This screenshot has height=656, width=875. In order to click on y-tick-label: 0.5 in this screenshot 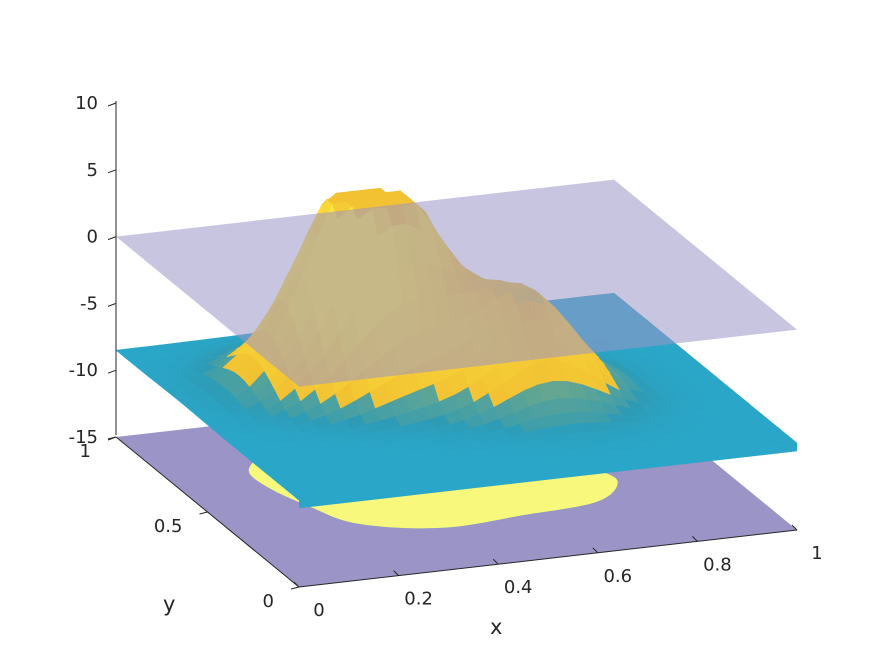, I will do `click(168, 526)`.